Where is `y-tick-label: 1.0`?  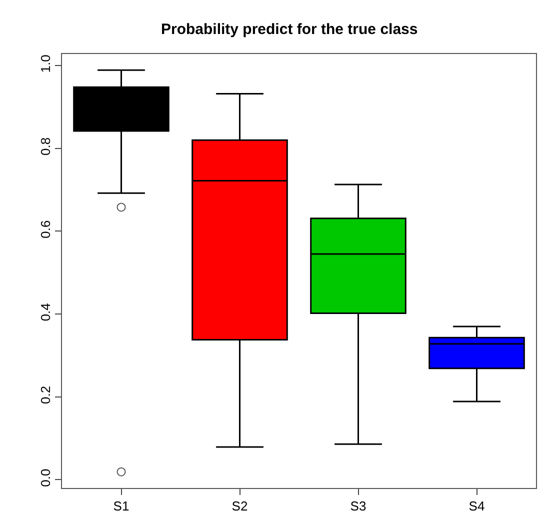 y-tick-label: 1.0 is located at coordinates (45, 63).